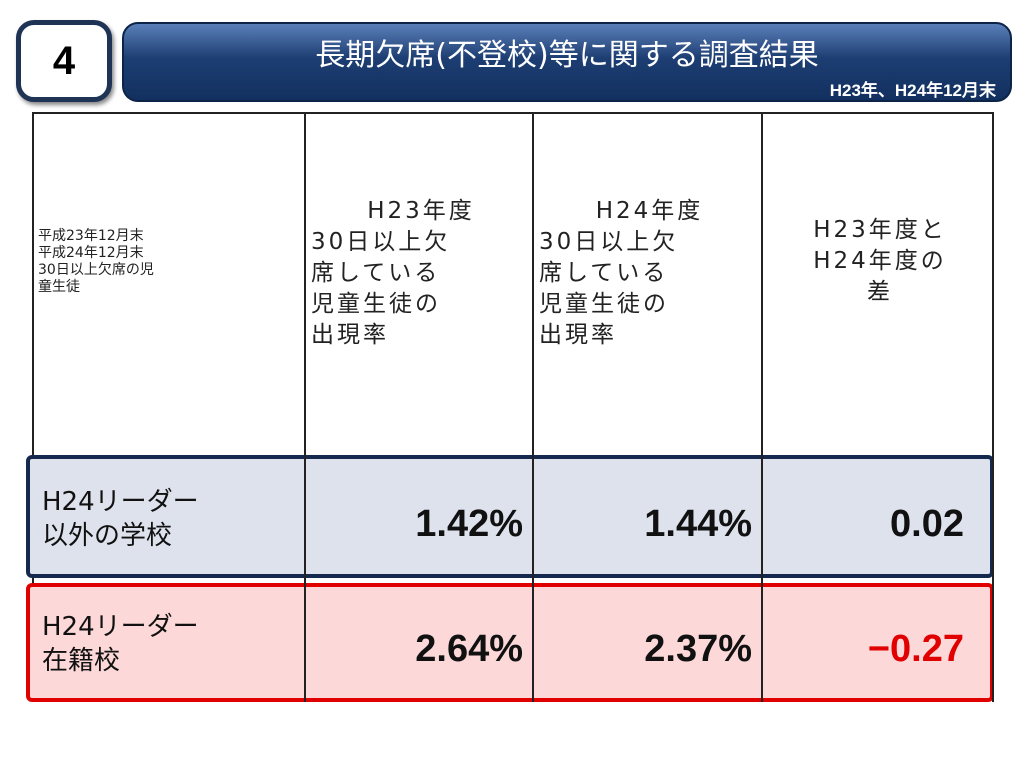 The width and height of the screenshot is (1024, 768). I want to click on cell-value: 2.37%, so click(698, 649).